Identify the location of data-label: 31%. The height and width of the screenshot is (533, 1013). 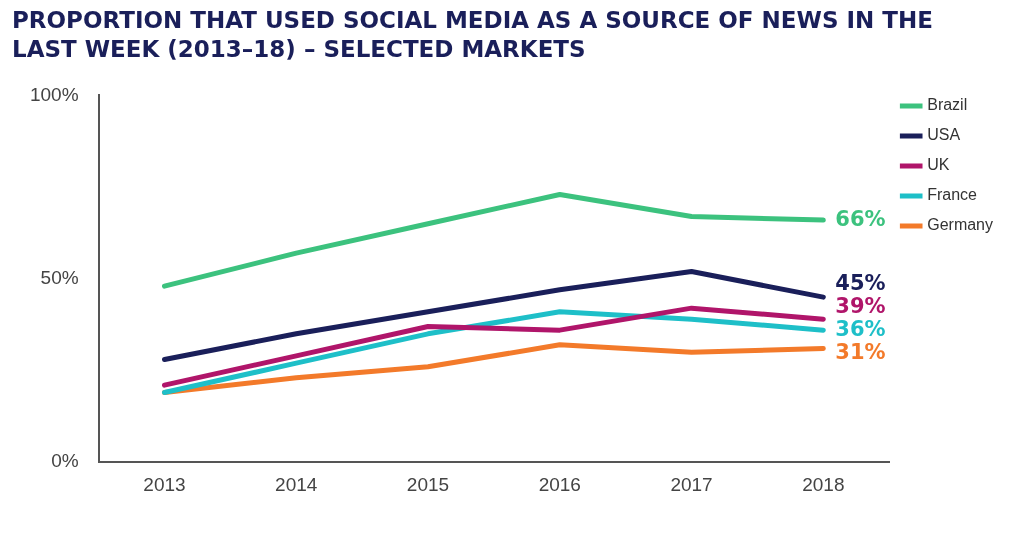
(860, 351).